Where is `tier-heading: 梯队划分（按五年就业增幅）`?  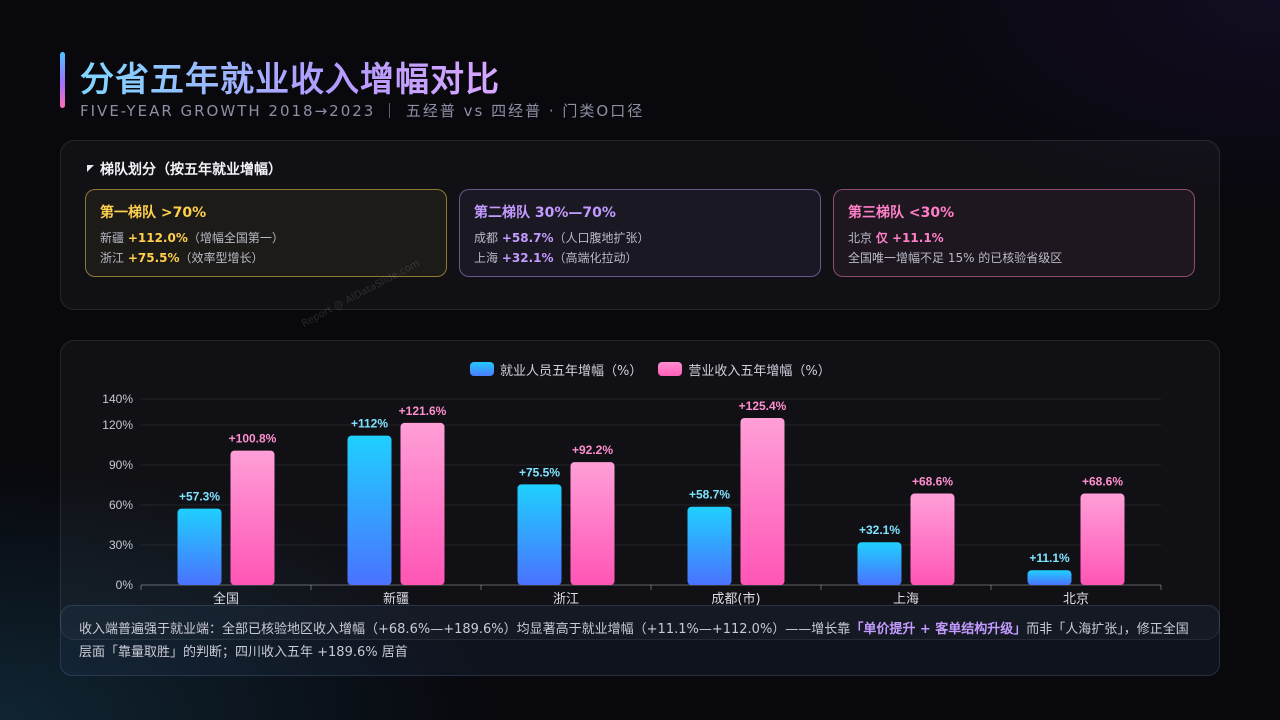
tier-heading: 梯队划分（按五年就业增幅） is located at coordinates (184, 169).